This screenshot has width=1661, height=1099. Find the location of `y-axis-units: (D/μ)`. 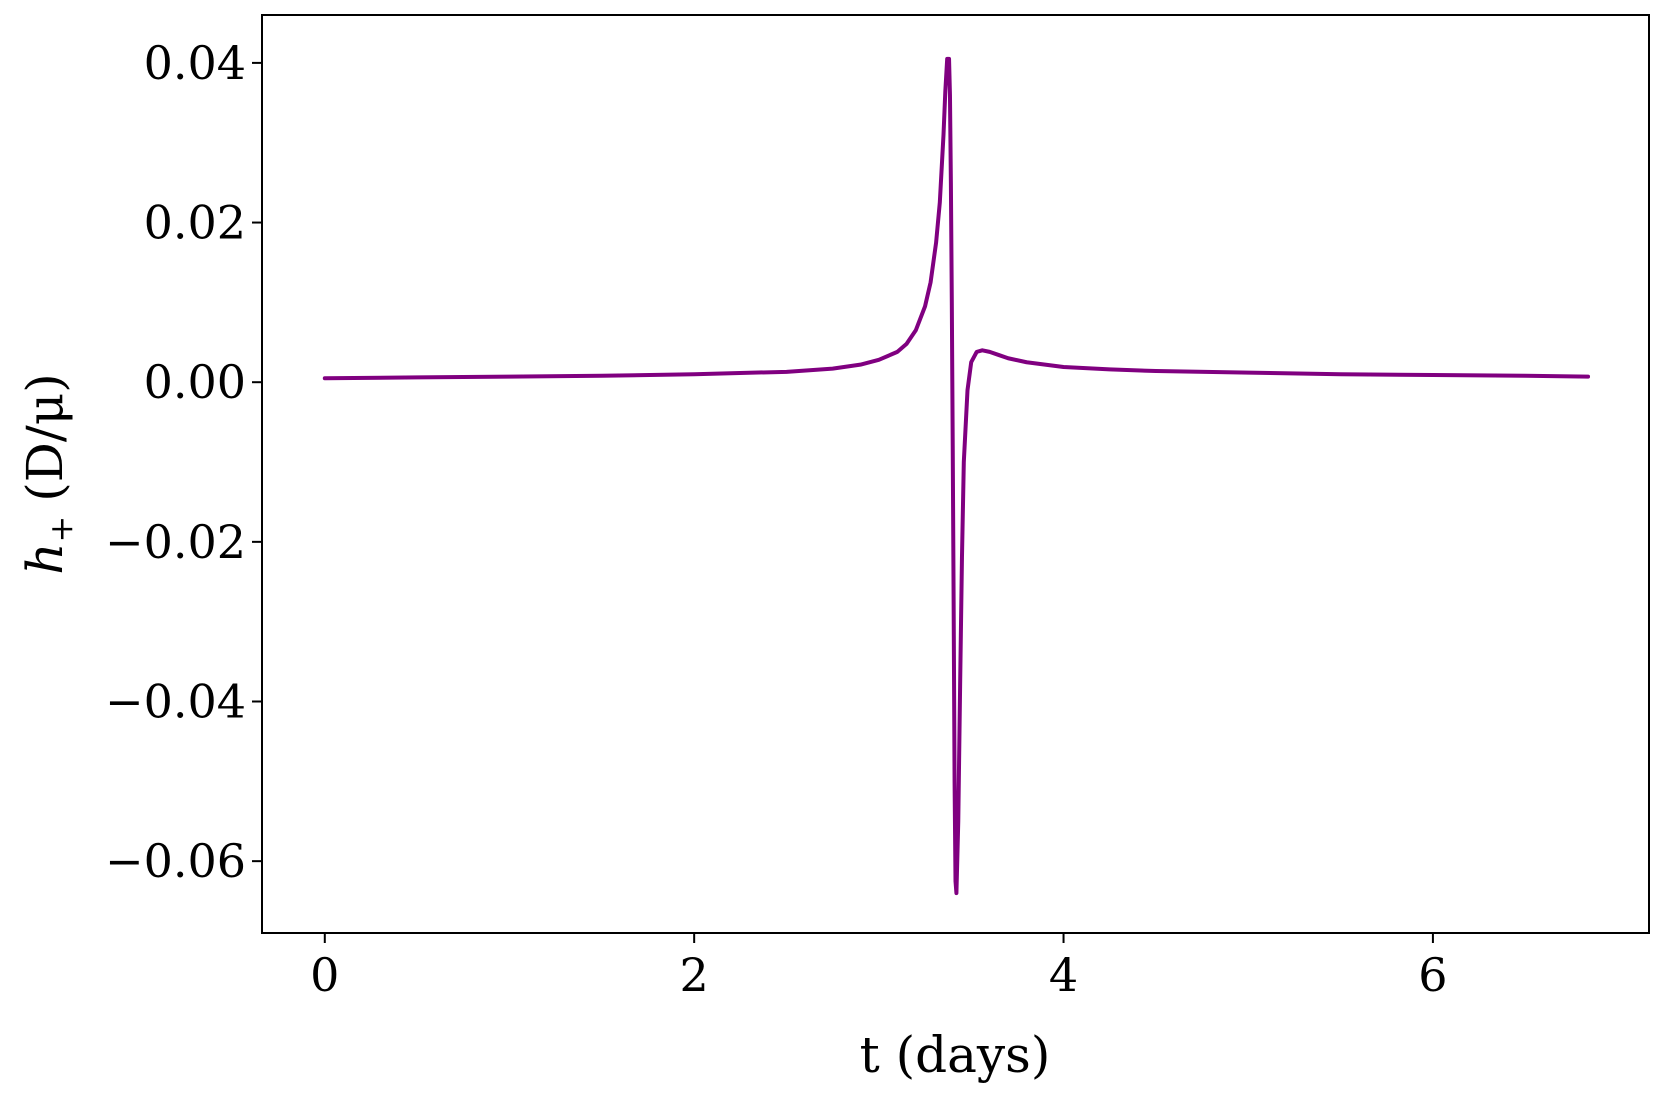

y-axis-units: (D/μ) is located at coordinates (45, 437).